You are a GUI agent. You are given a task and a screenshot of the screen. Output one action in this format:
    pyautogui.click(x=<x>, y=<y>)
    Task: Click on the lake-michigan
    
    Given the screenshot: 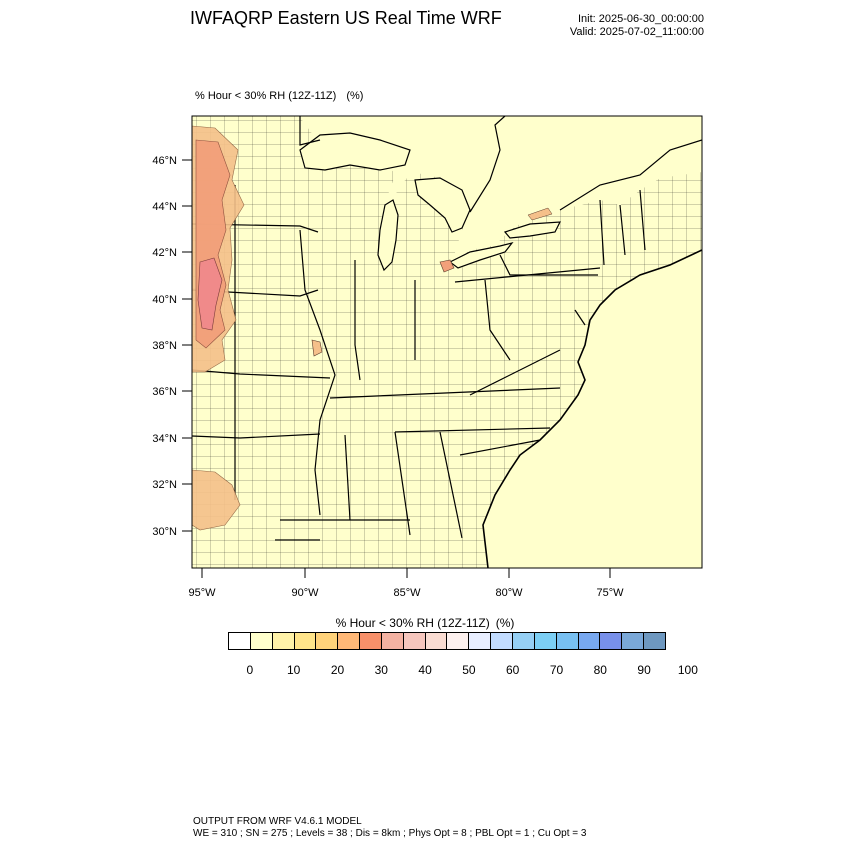 What is the action you would take?
    pyautogui.click(x=388, y=235)
    